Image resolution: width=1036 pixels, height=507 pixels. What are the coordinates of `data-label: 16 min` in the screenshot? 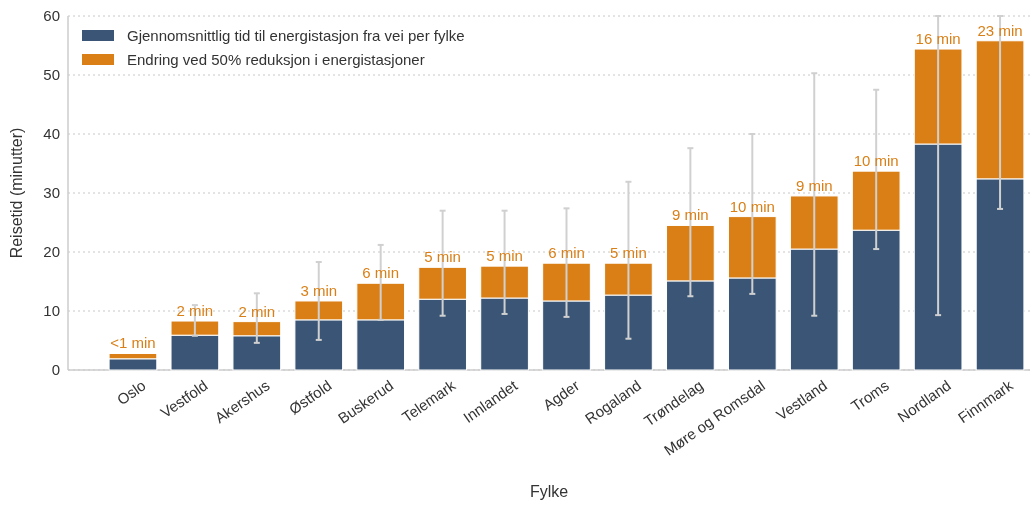 It's located at (938, 39).